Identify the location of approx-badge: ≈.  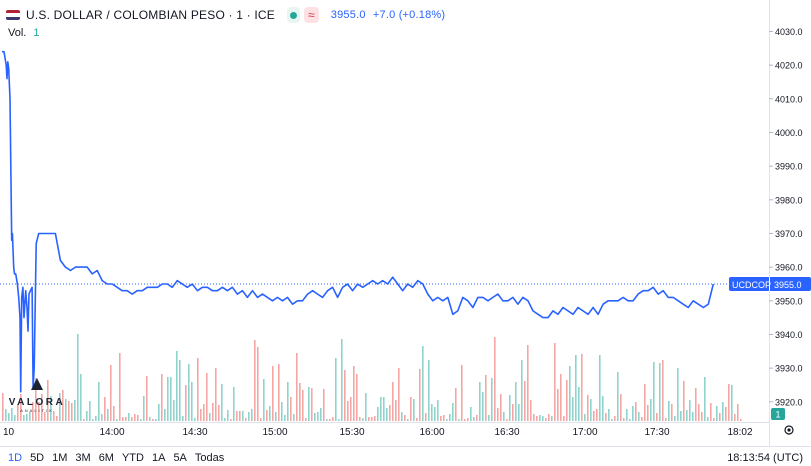
(311, 15).